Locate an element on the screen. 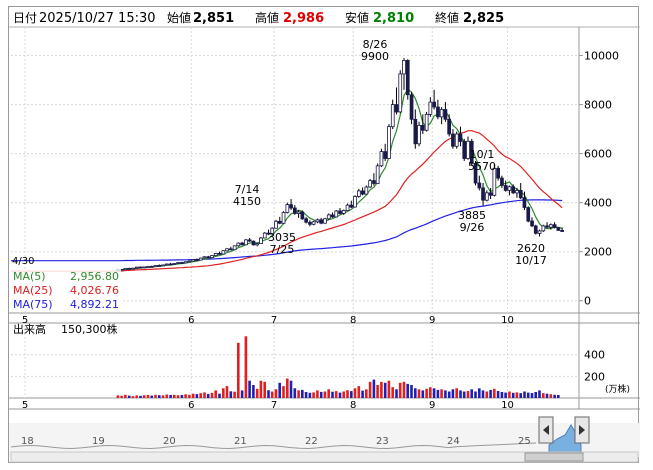  month-label-volume: 10 is located at coordinates (507, 405).